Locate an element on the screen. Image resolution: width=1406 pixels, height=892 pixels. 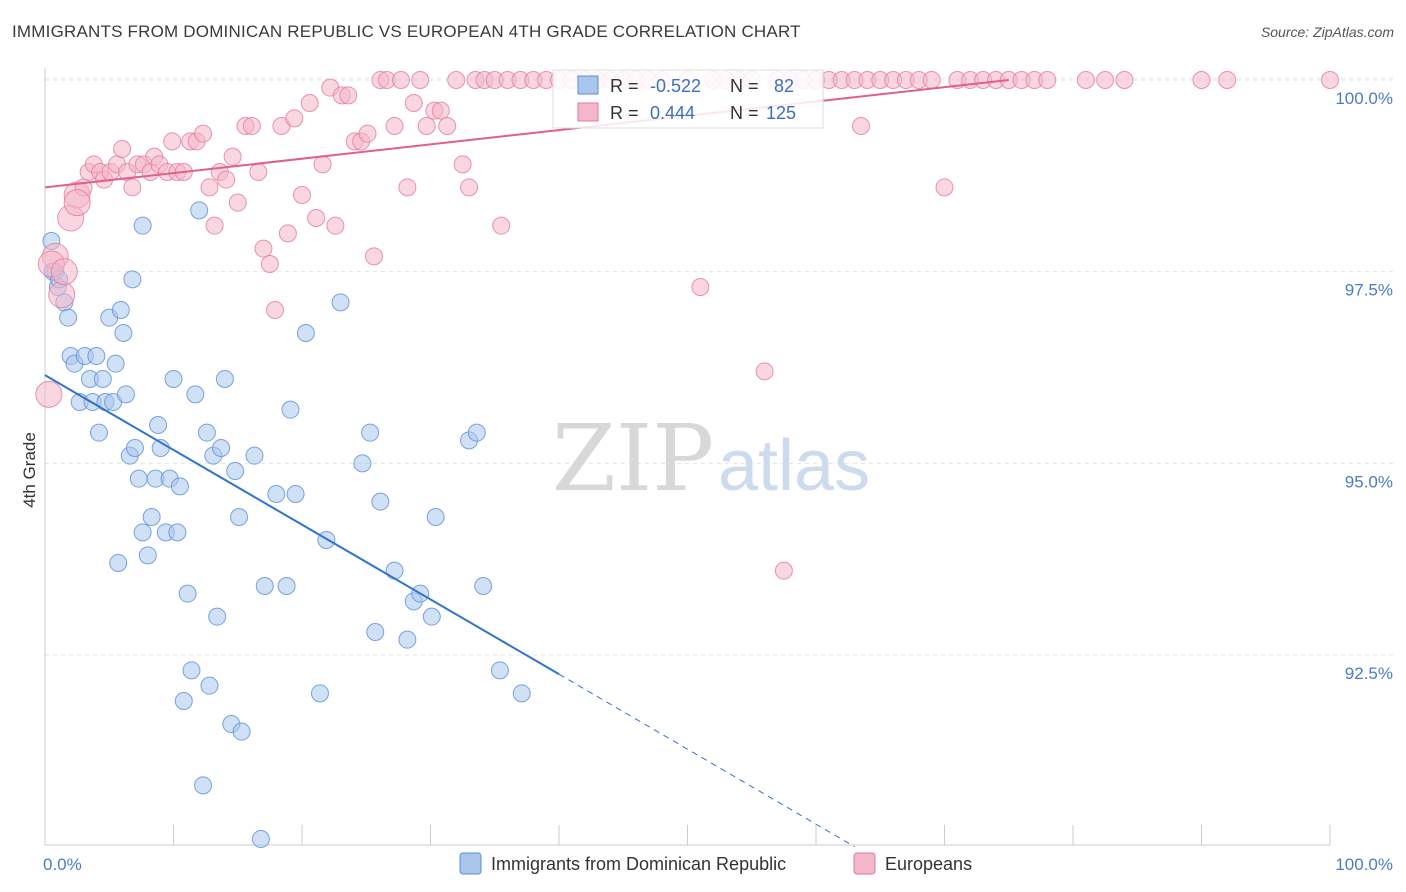
trend-line-dominican-extension is located at coordinates (706, 760).